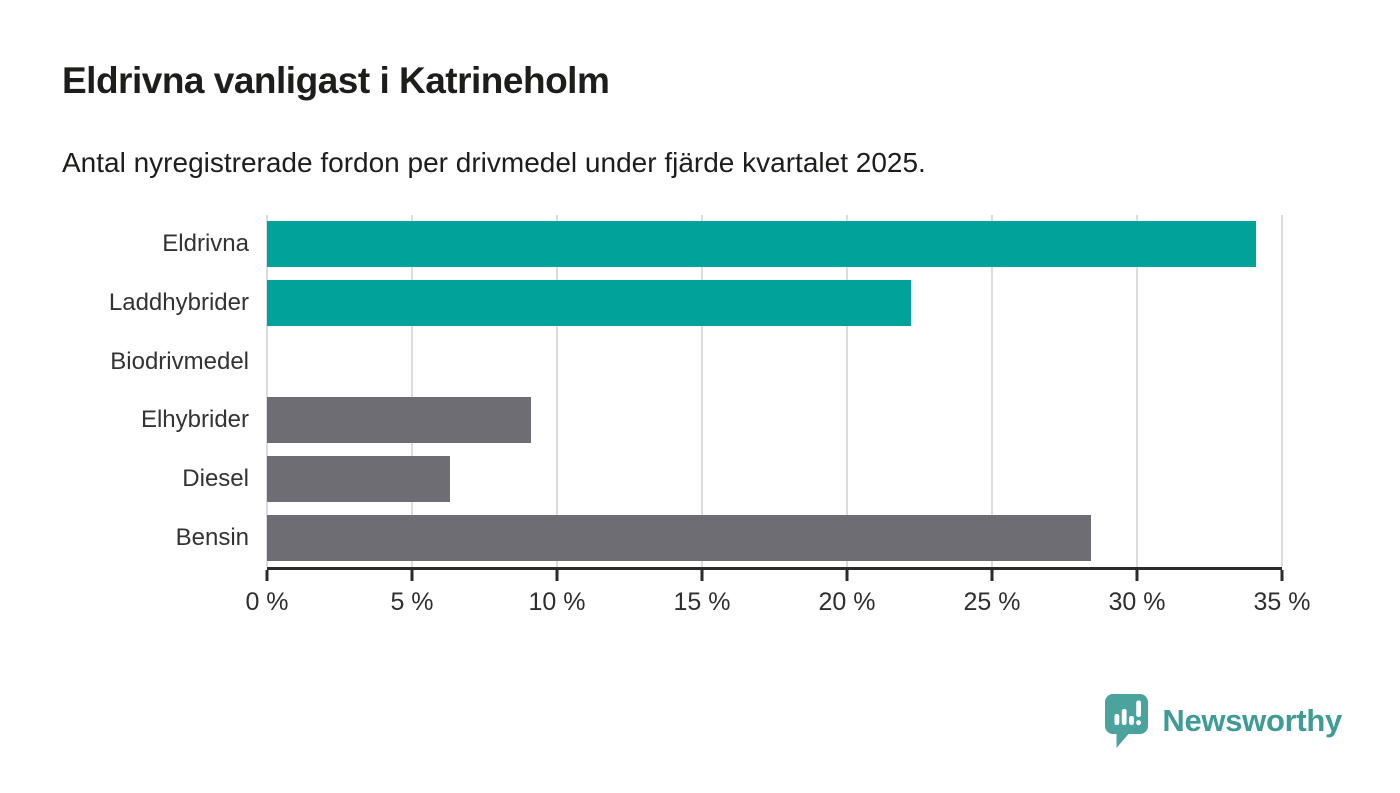  Describe the element at coordinates (774, 361) in the screenshot. I see `bar-row-biodrivmedel` at that location.